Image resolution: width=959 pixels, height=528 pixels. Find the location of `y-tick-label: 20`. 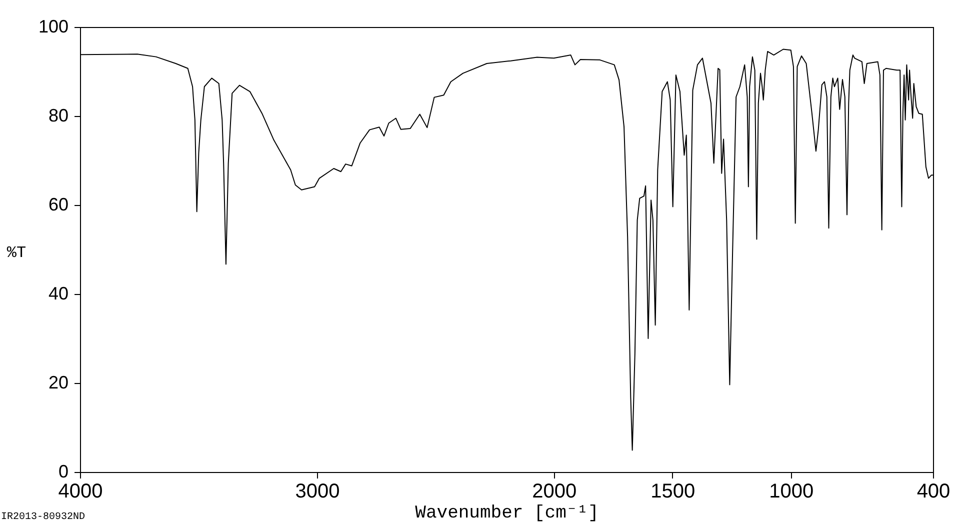

y-tick-label: 20 is located at coordinates (58, 382).